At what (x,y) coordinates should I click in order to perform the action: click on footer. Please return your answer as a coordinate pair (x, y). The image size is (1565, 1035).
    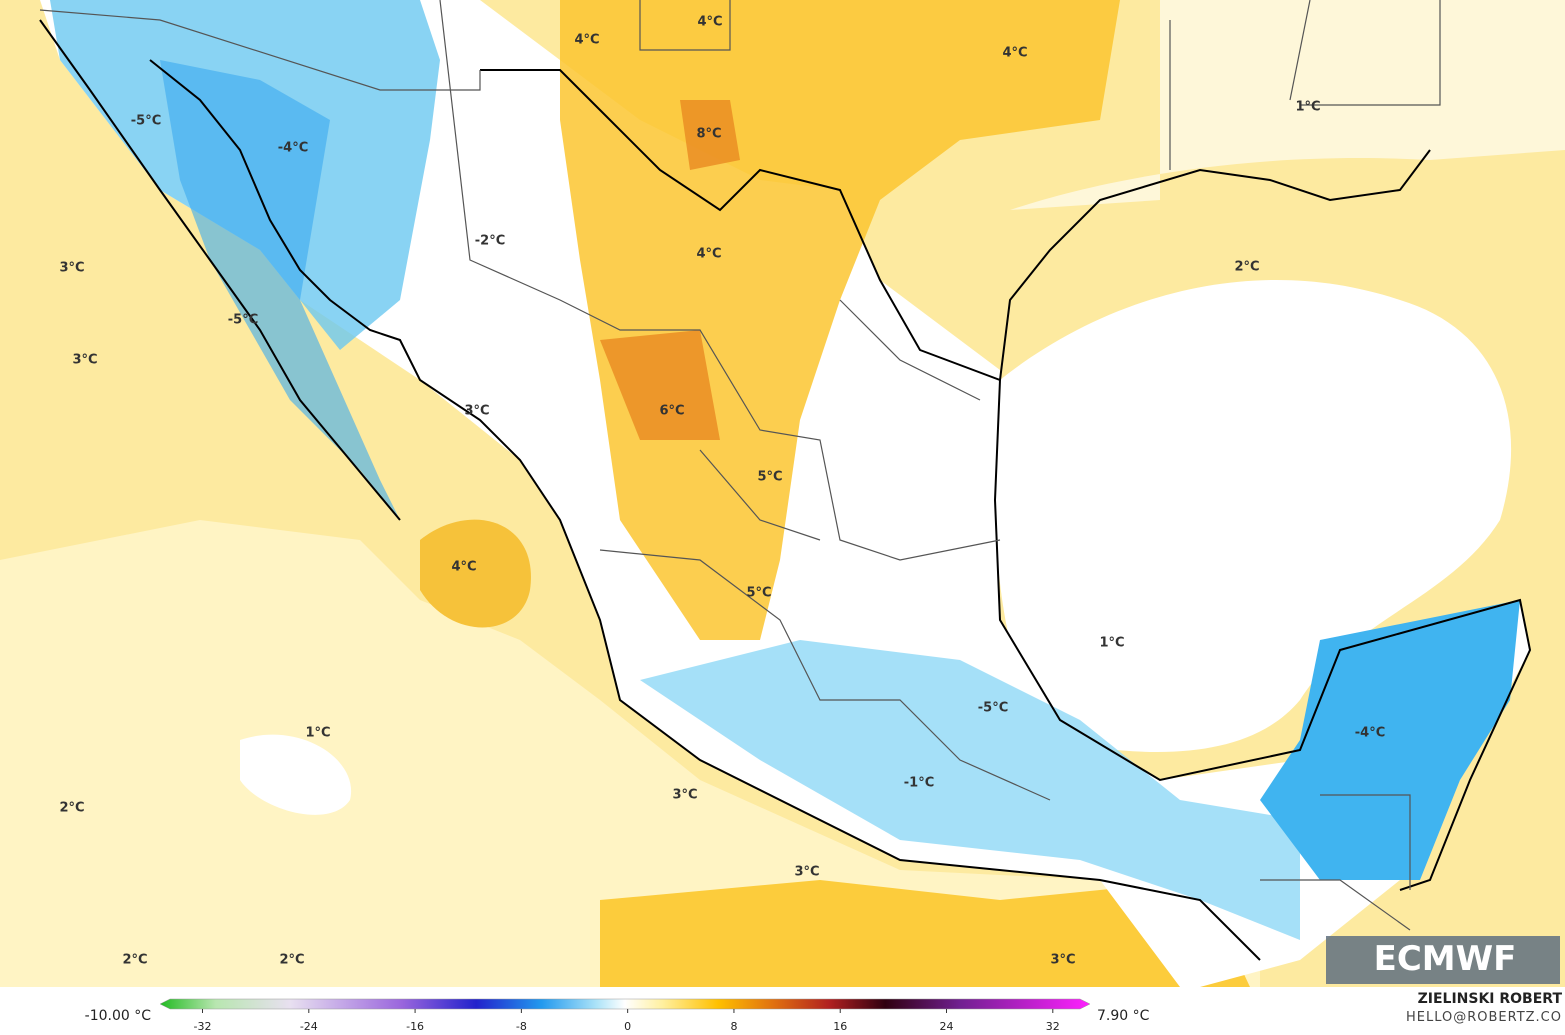
    Looking at the image, I should click on (782, 1011).